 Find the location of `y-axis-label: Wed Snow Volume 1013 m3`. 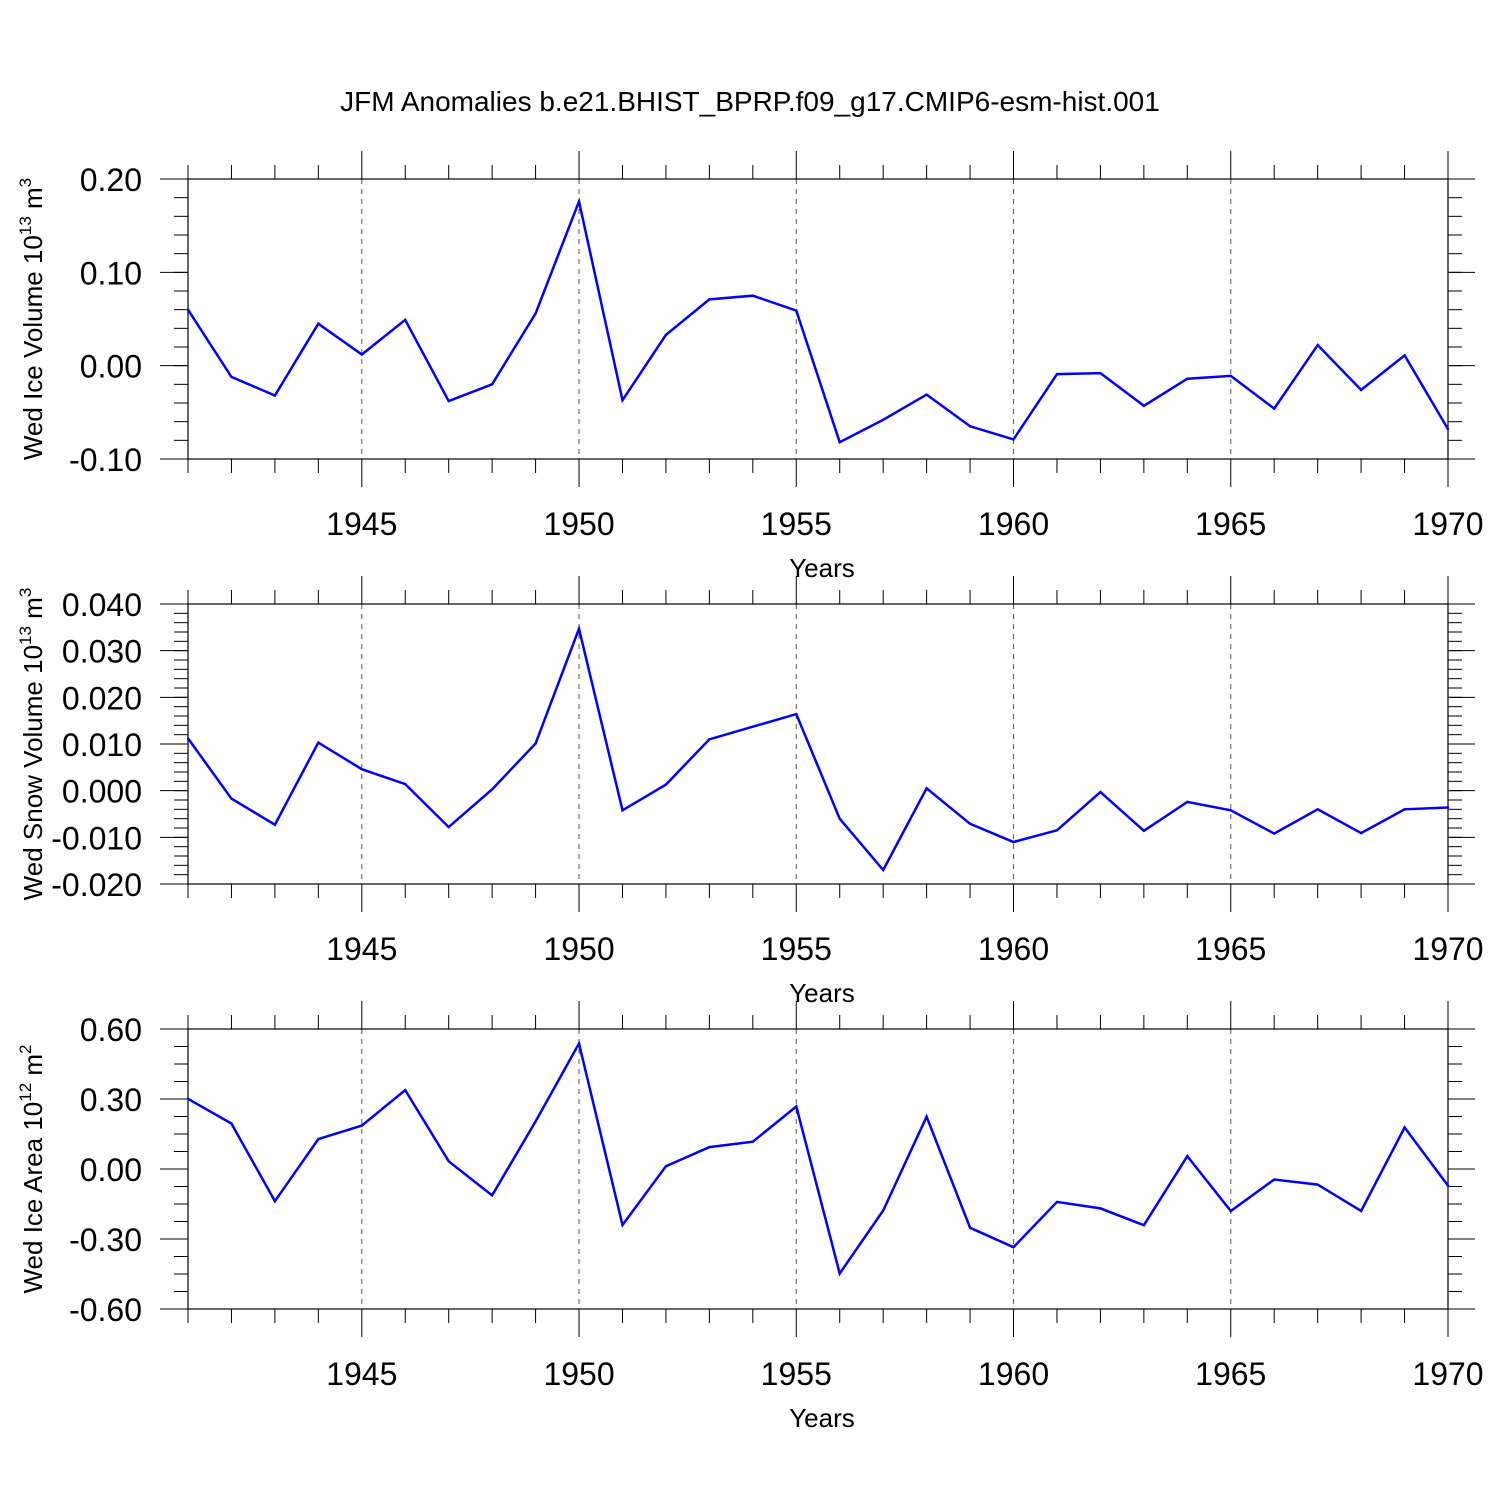

y-axis-label: Wed Snow Volume 1013 m3 is located at coordinates (32, 744).